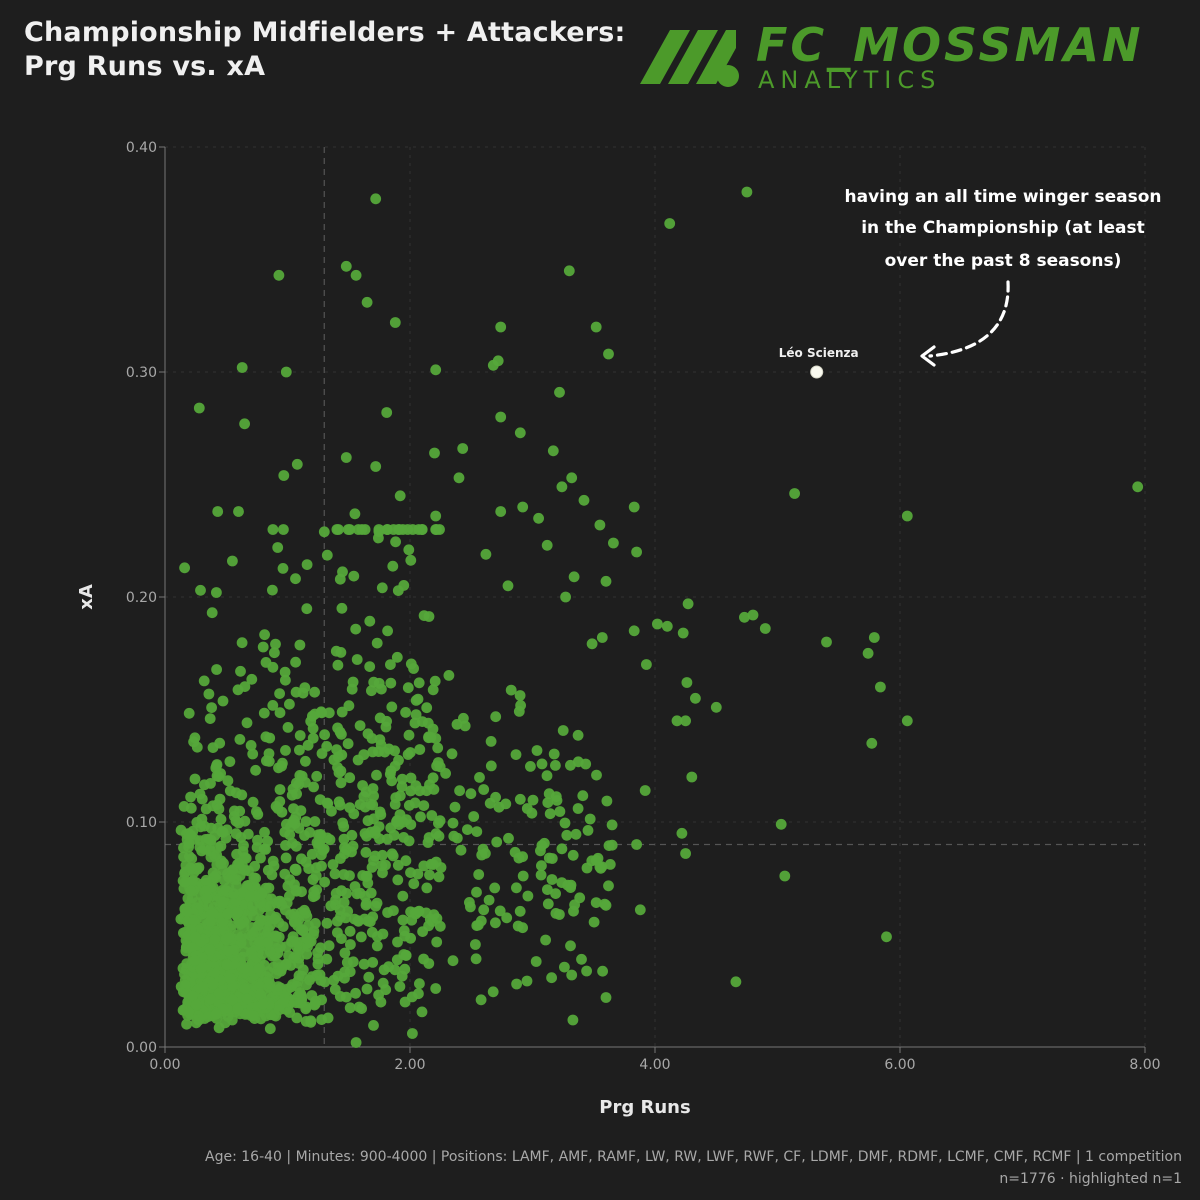 This screenshot has height=1200, width=1200. What do you see at coordinates (817, 372) in the screenshot?
I see `highlighted-point` at bounding box center [817, 372].